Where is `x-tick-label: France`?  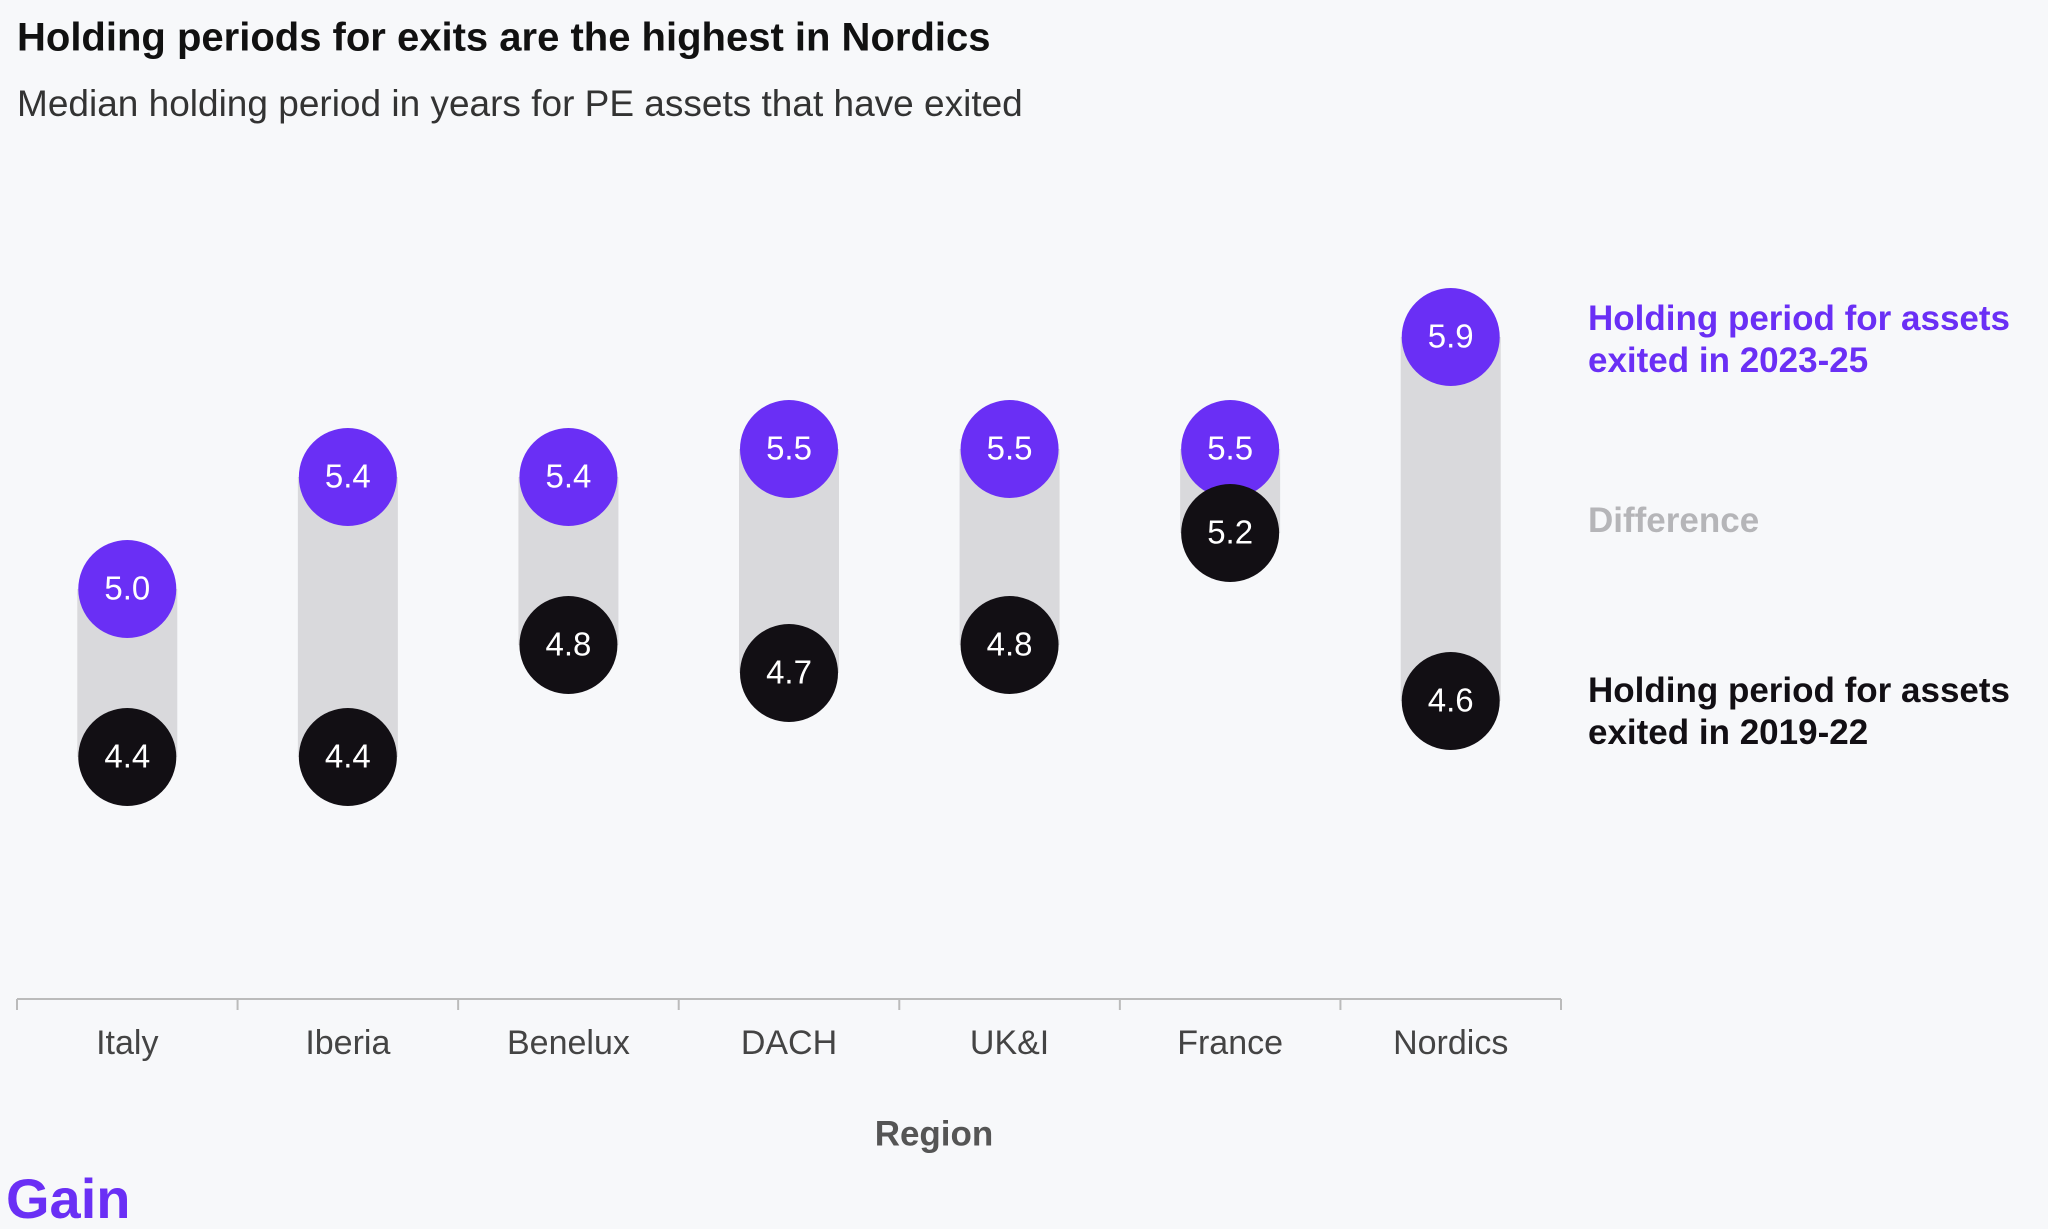 x-tick-label: France is located at coordinates (1230, 1043).